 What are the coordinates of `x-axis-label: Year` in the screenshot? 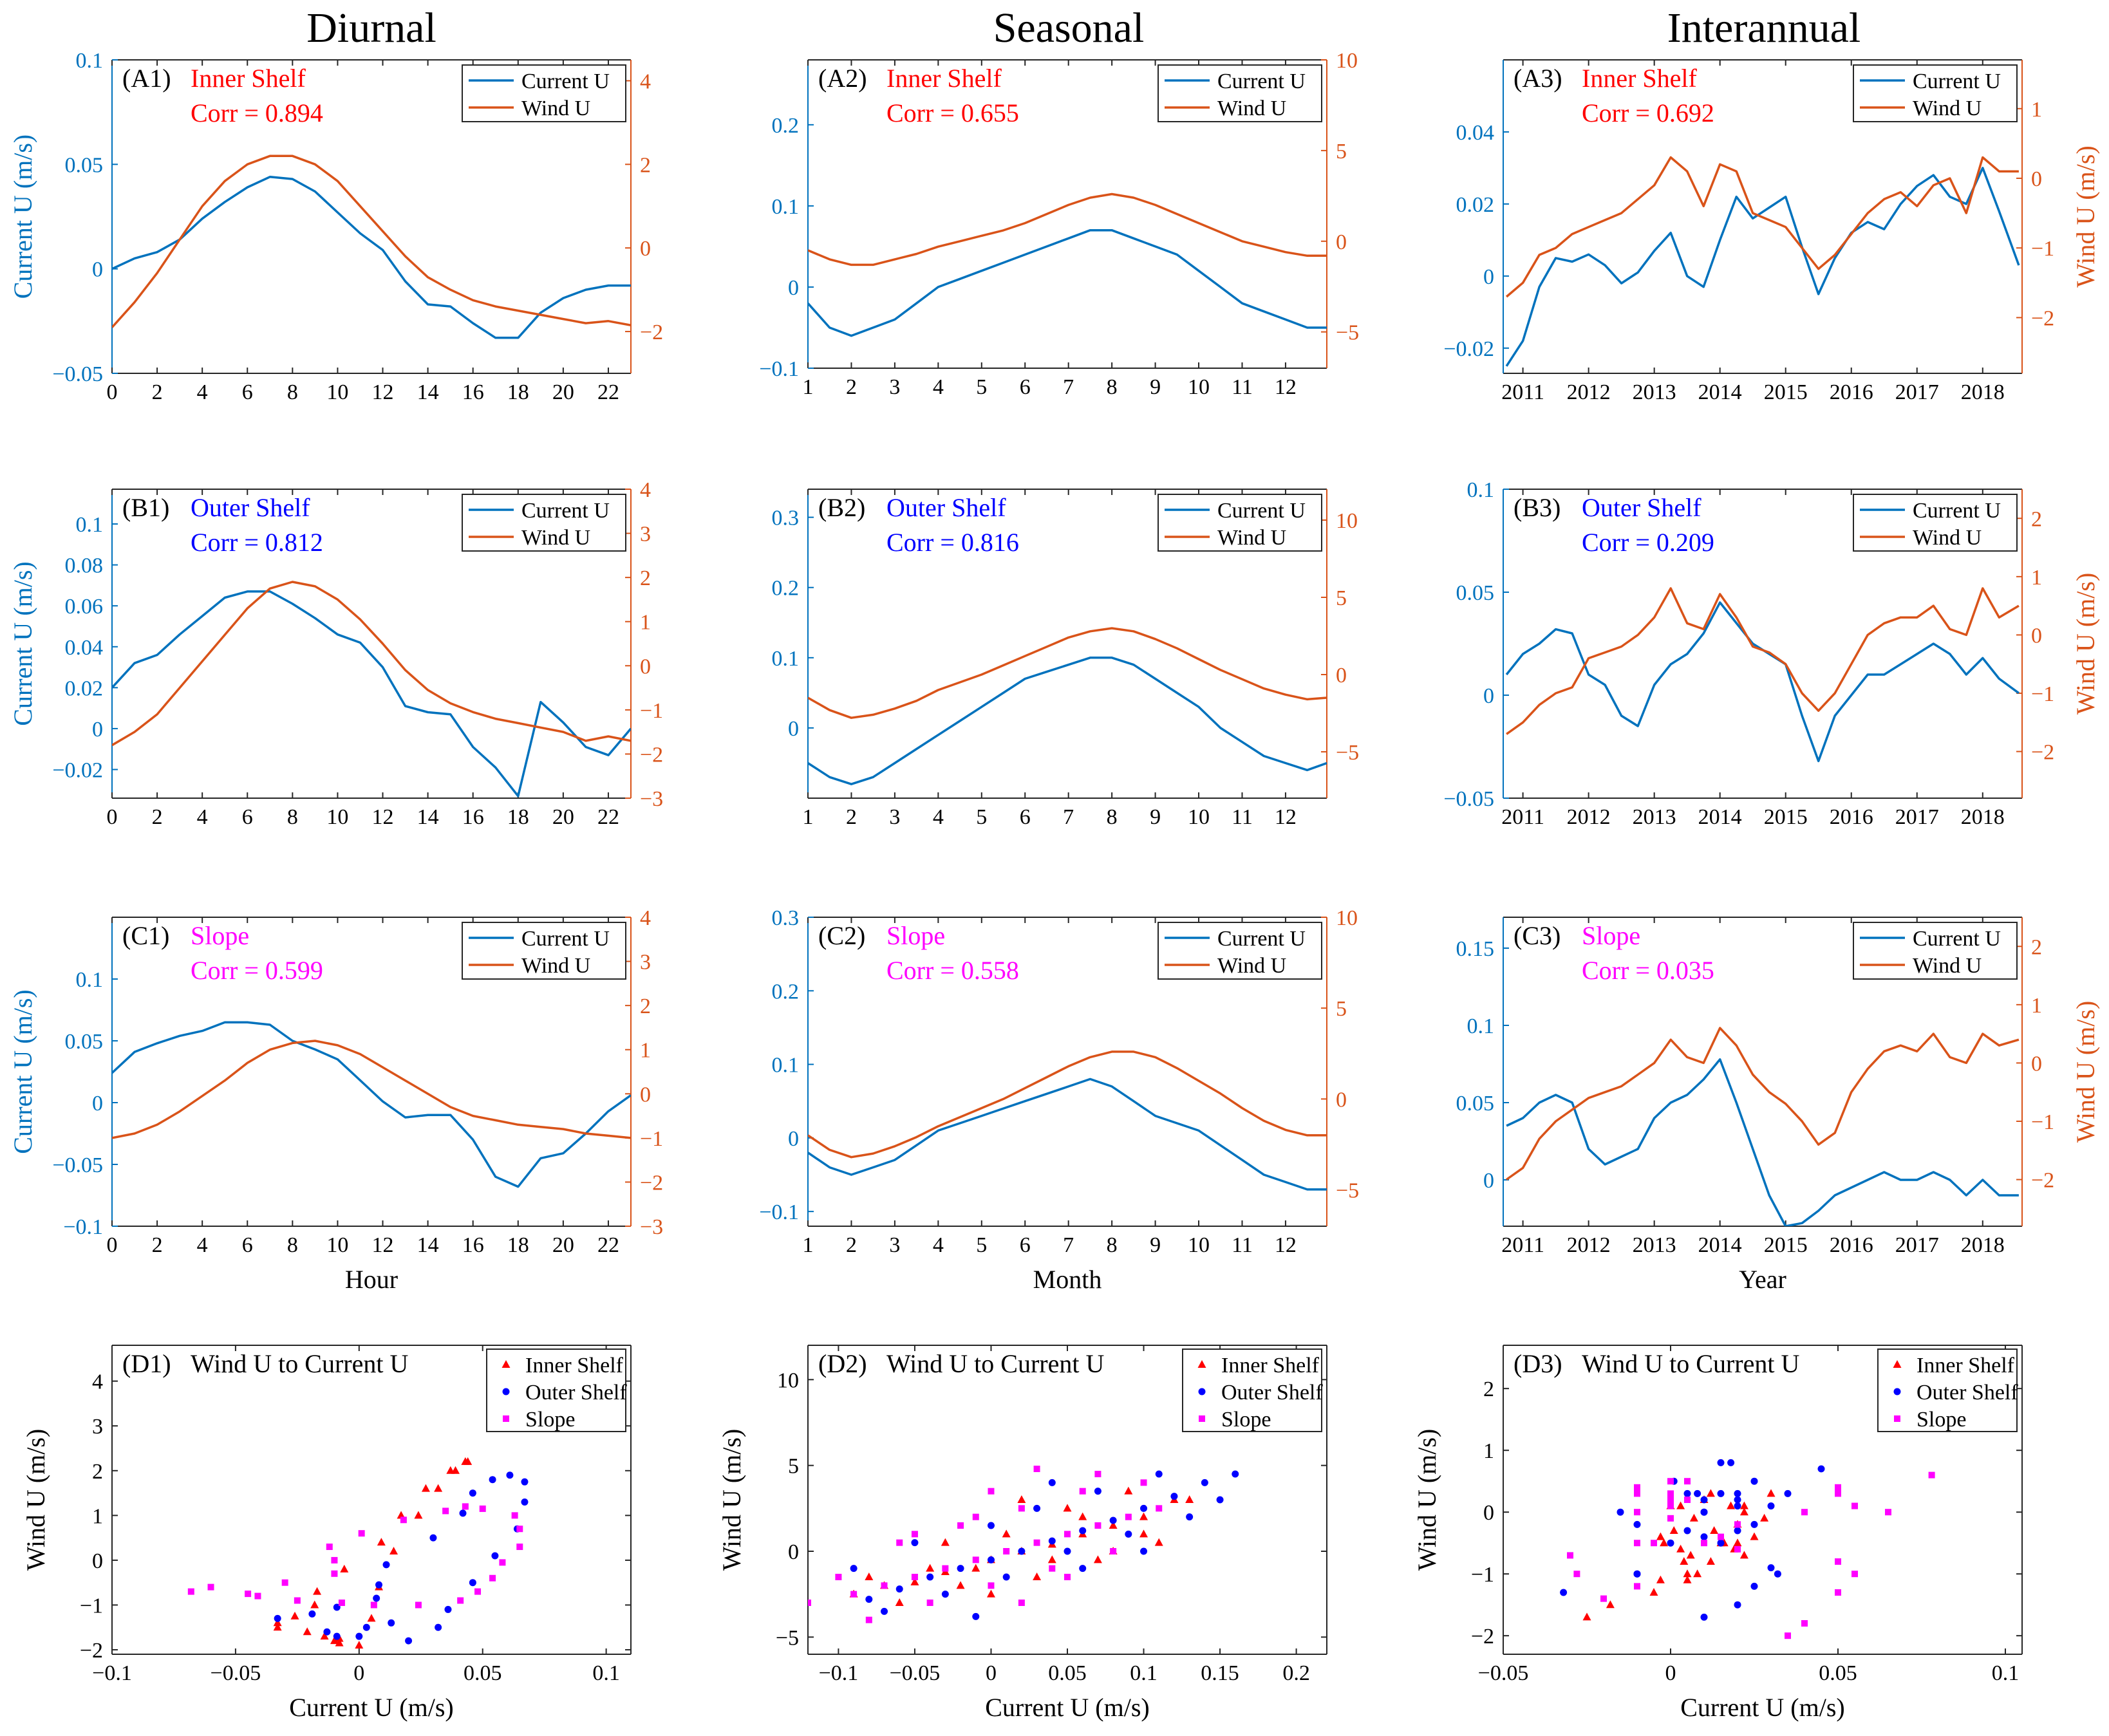 It's located at (1763, 1279).